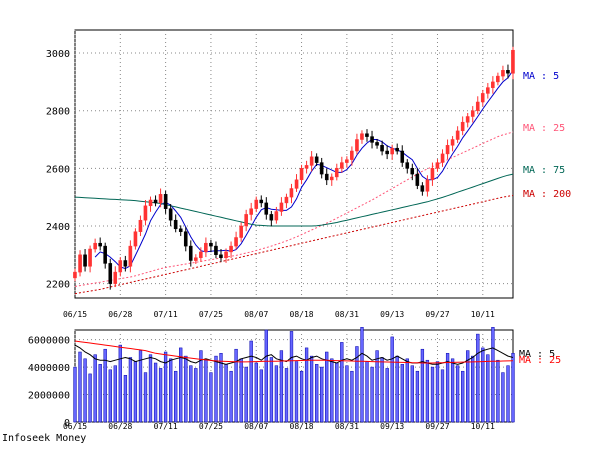 This screenshot has width=600, height=460. What do you see at coordinates (347, 314) in the screenshot?
I see `x-tick-label: 08/31` at bounding box center [347, 314].